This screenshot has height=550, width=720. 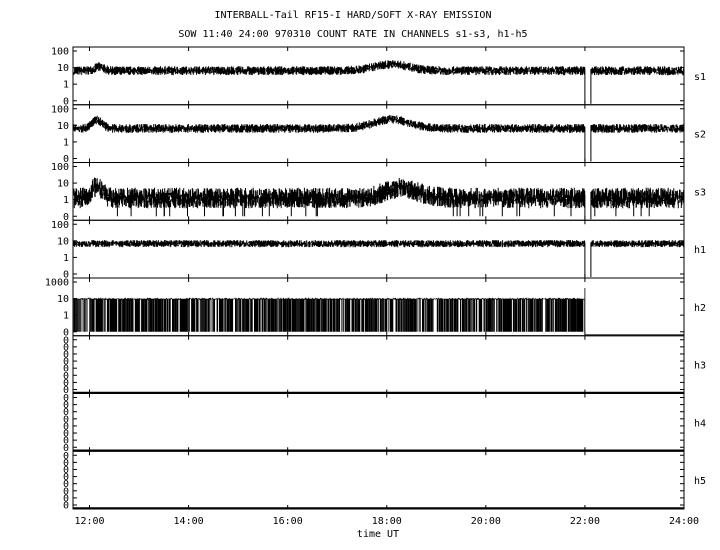 I want to click on channel-label: h4, so click(x=700, y=423).